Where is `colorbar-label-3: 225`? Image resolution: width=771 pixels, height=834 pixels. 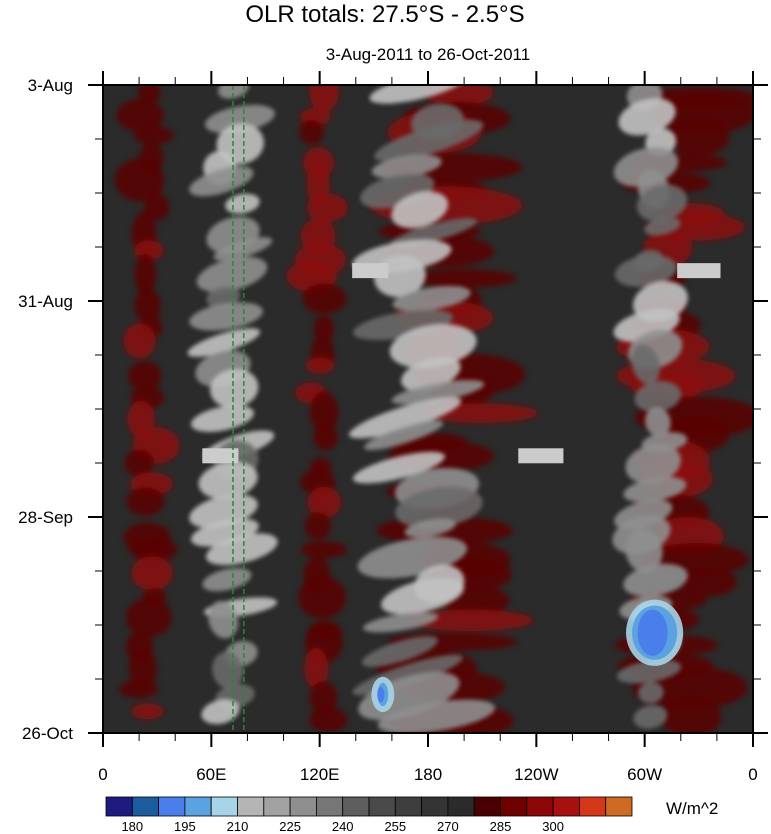
colorbar-label-3: 225 is located at coordinates (290, 826).